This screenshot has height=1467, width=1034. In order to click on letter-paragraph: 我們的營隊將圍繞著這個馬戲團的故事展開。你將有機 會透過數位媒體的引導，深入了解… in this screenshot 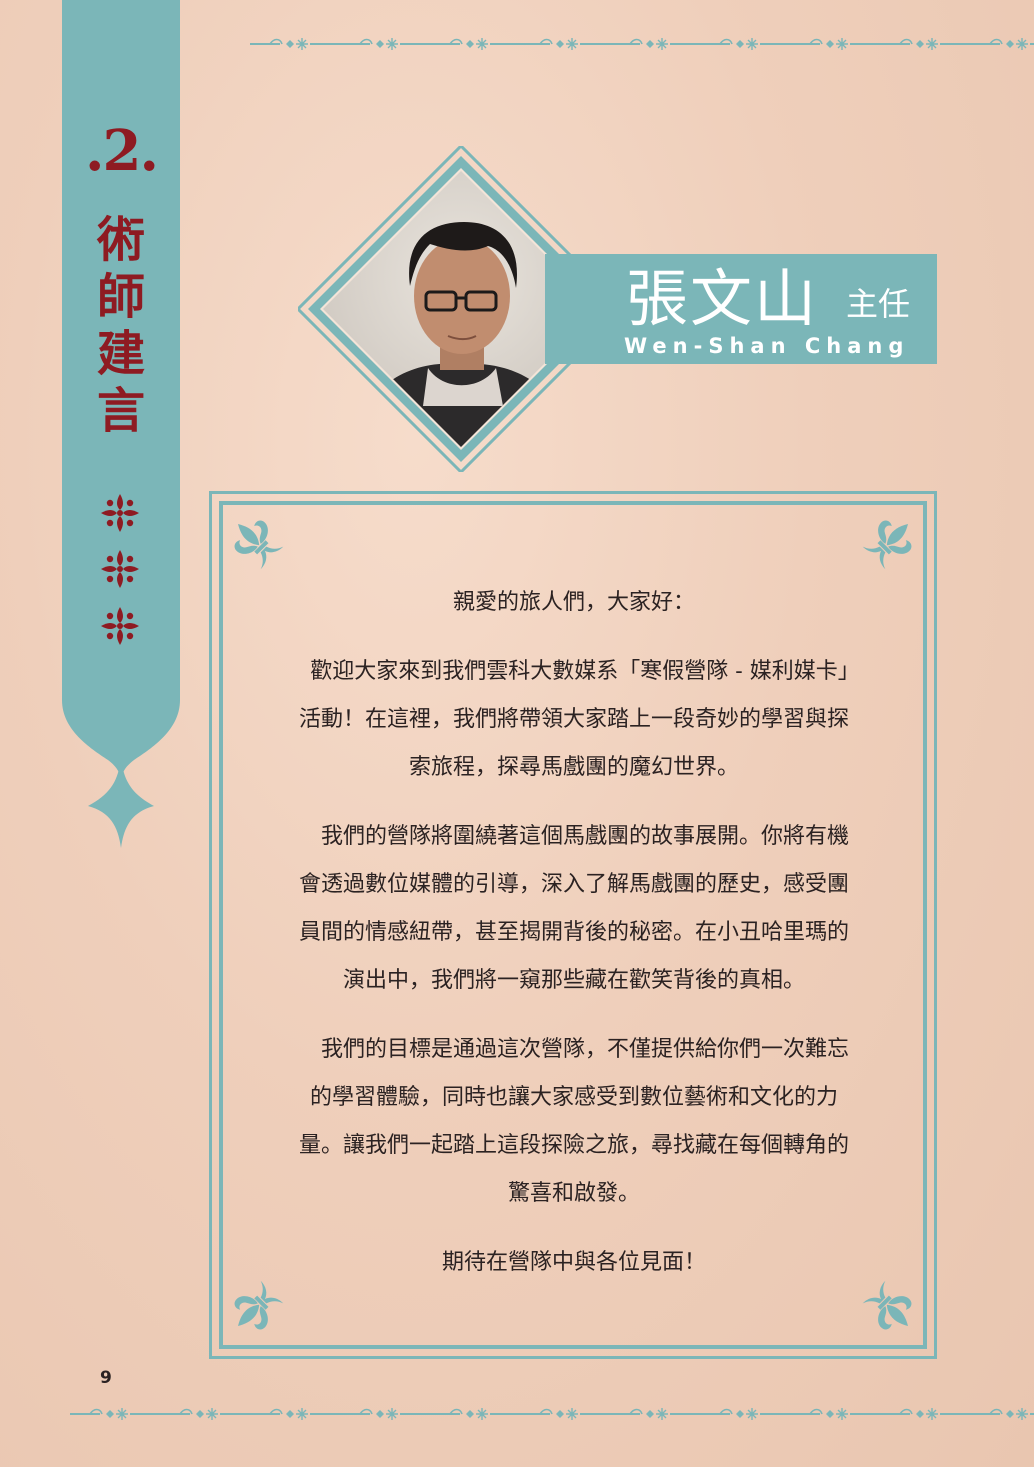, I will do `click(574, 909)`.